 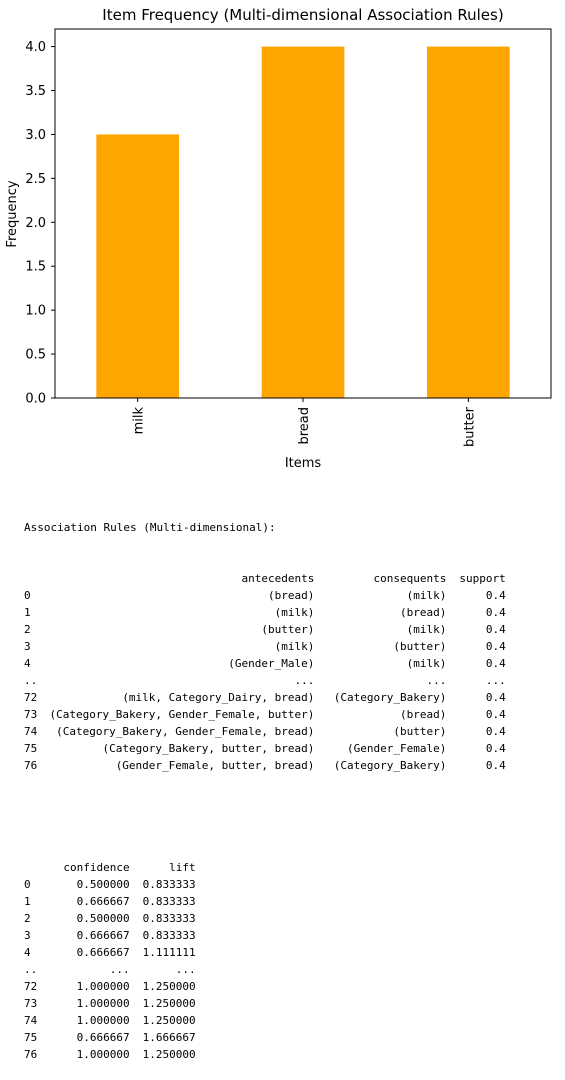 What do you see at coordinates (265, 1003) in the screenshot?
I see `table-row: 73 1.000000 1.250000` at bounding box center [265, 1003].